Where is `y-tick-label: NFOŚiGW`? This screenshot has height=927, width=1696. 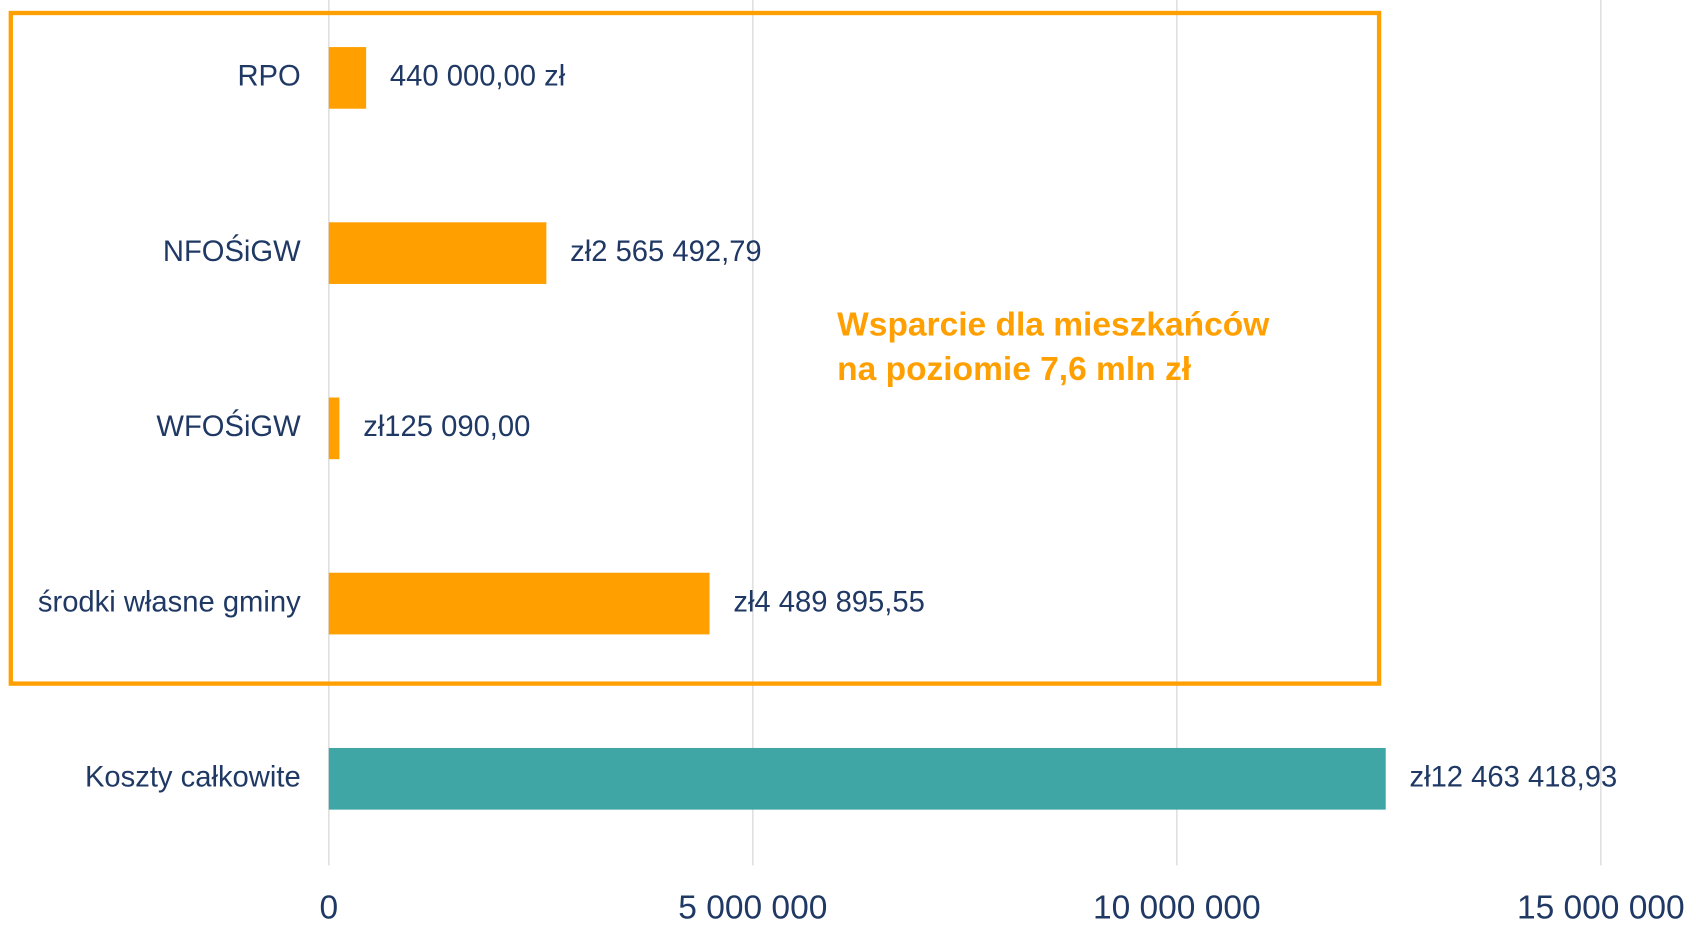
y-tick-label: NFOŚiGW is located at coordinates (232, 251).